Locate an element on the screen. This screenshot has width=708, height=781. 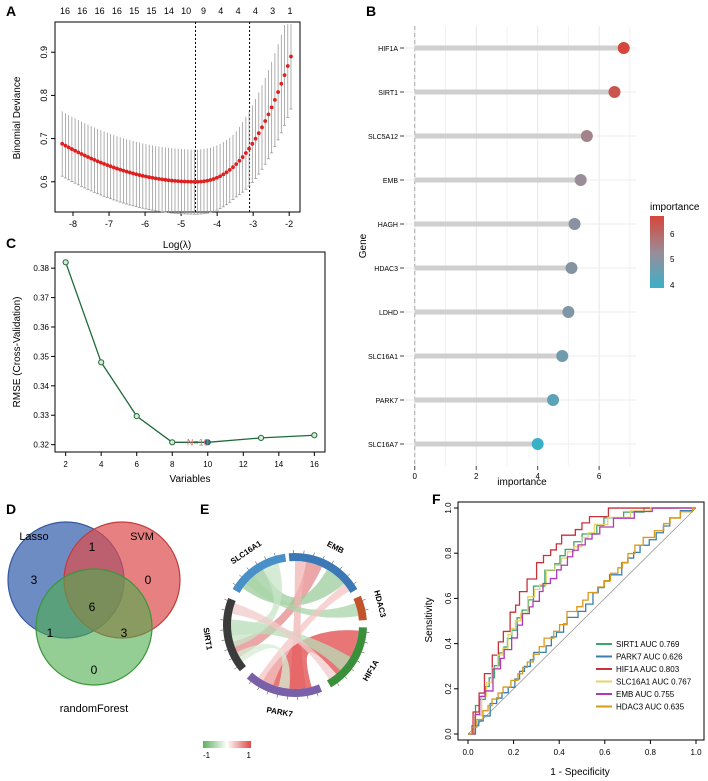
panel-f-diagonal is located at coordinates (582, 621).